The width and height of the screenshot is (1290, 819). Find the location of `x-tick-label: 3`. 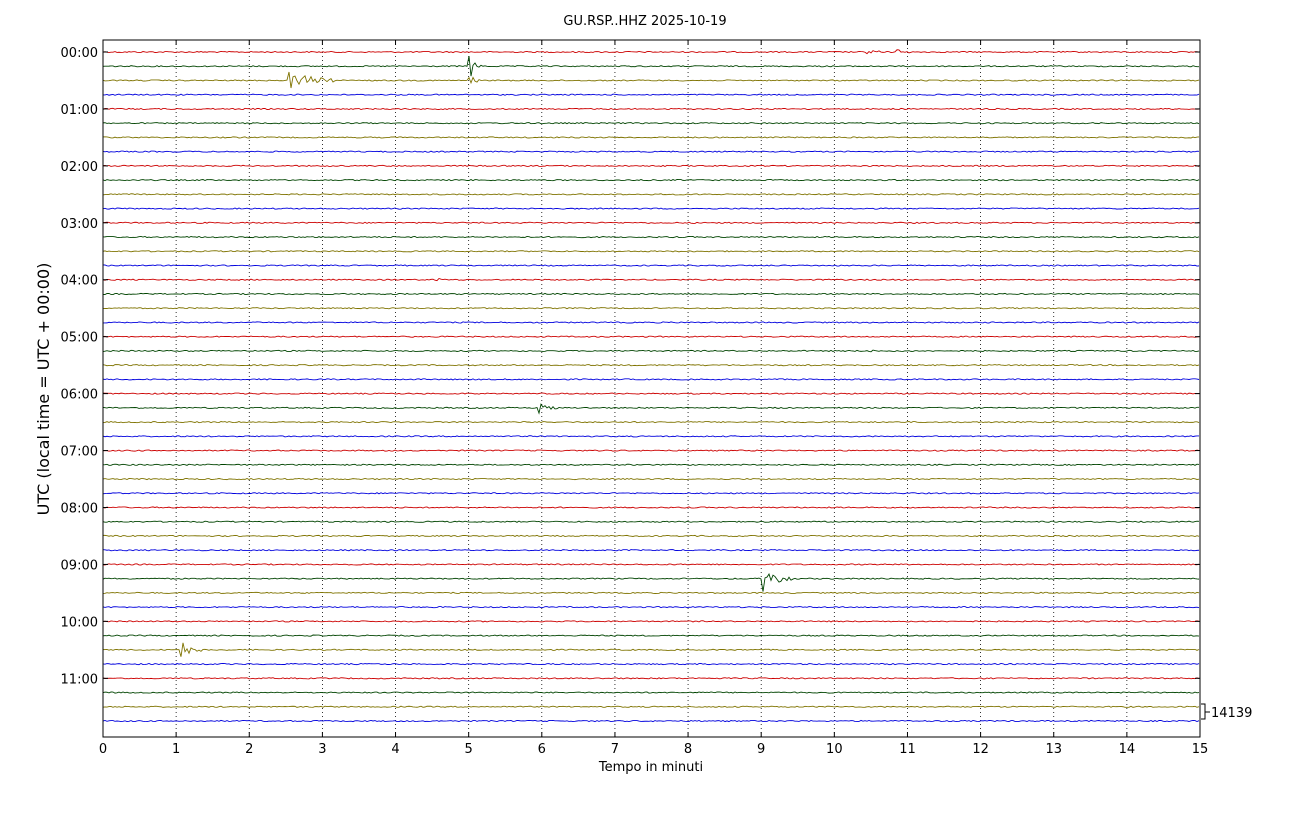

x-tick-label: 3 is located at coordinates (322, 749).